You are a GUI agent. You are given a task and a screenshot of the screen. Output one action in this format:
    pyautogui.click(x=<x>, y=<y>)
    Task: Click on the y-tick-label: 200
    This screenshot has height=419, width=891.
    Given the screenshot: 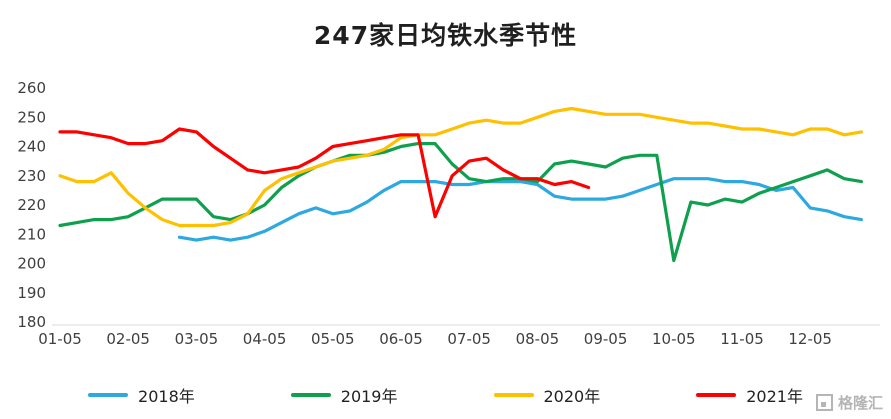 What is the action you would take?
    pyautogui.click(x=31, y=264)
    